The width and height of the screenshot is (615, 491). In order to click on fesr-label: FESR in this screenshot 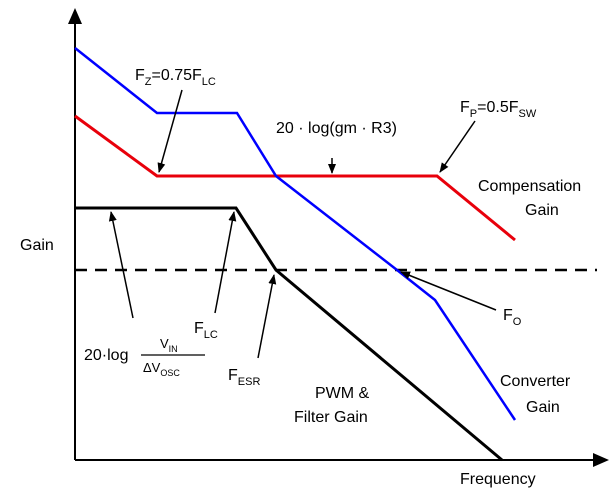, I will do `click(244, 377)`.